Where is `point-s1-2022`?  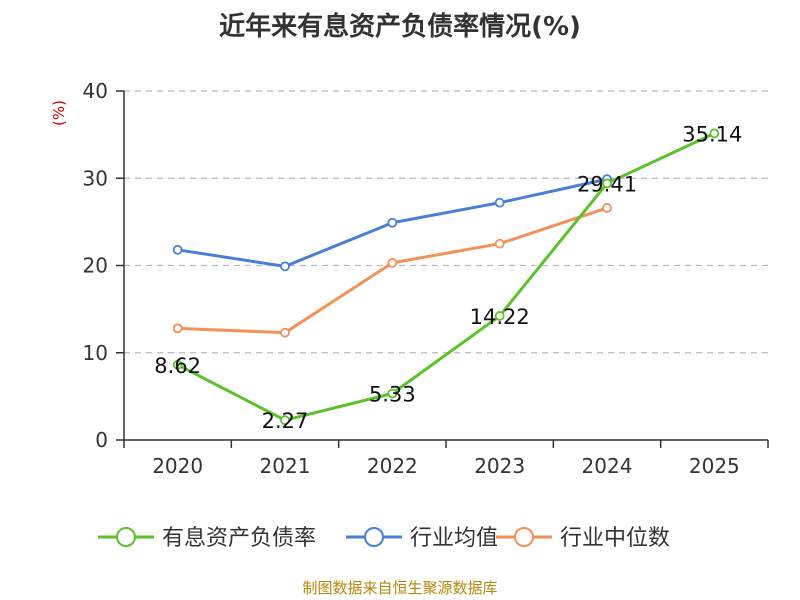
point-s1-2022 is located at coordinates (392, 222).